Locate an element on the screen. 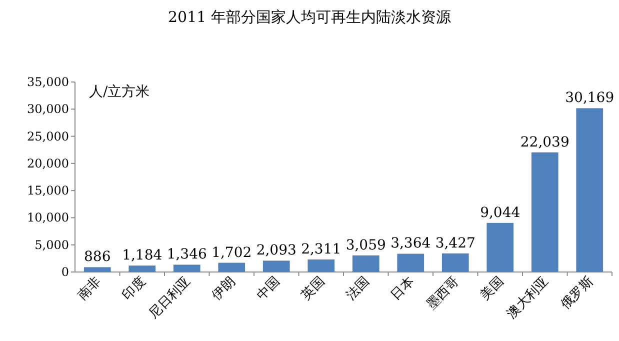 The height and width of the screenshot is (341, 619). data-label: 1,184 is located at coordinates (142, 256).